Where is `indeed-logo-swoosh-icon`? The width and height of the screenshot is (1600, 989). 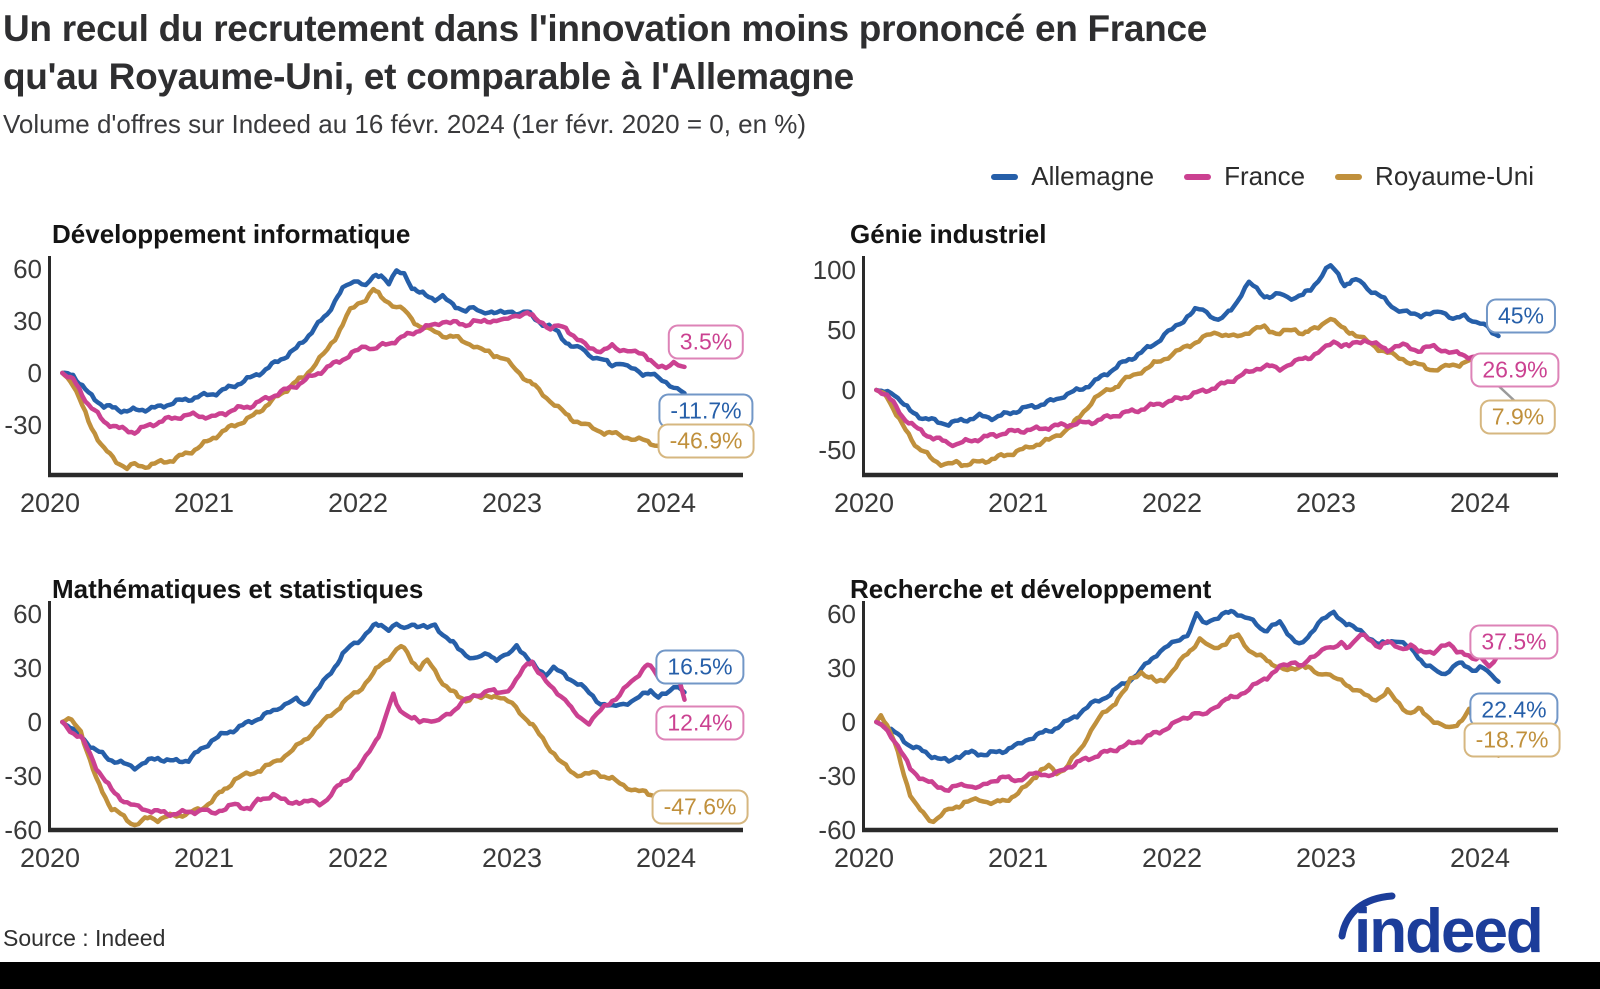
indeed-logo-swoosh-icon is located at coordinates (1367, 916).